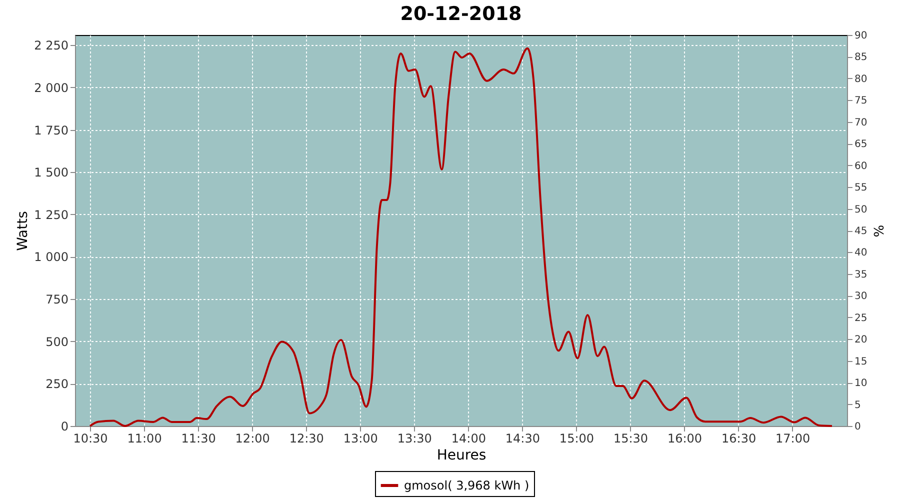  I want to click on x-tick-label: 11:00, so click(144, 439).